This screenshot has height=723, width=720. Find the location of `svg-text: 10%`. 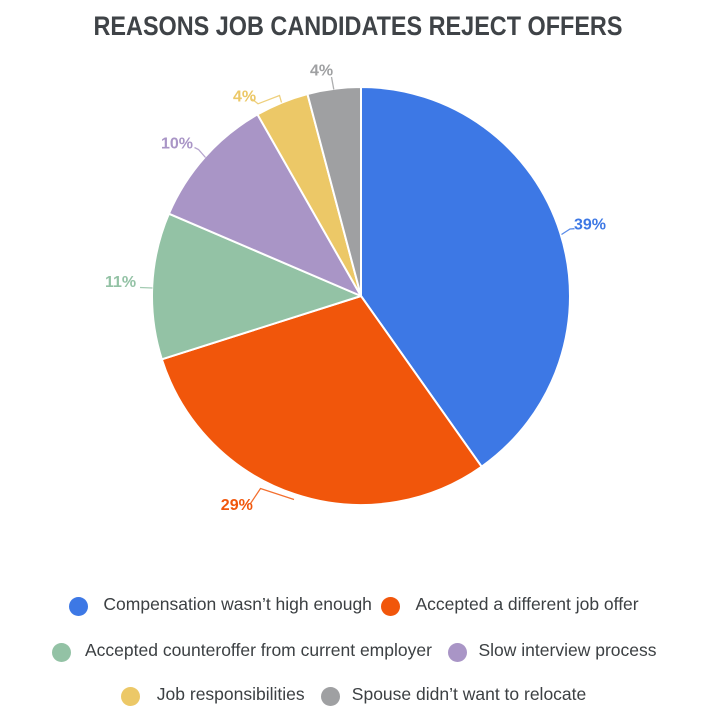

svg-text: 10% is located at coordinates (177, 144).